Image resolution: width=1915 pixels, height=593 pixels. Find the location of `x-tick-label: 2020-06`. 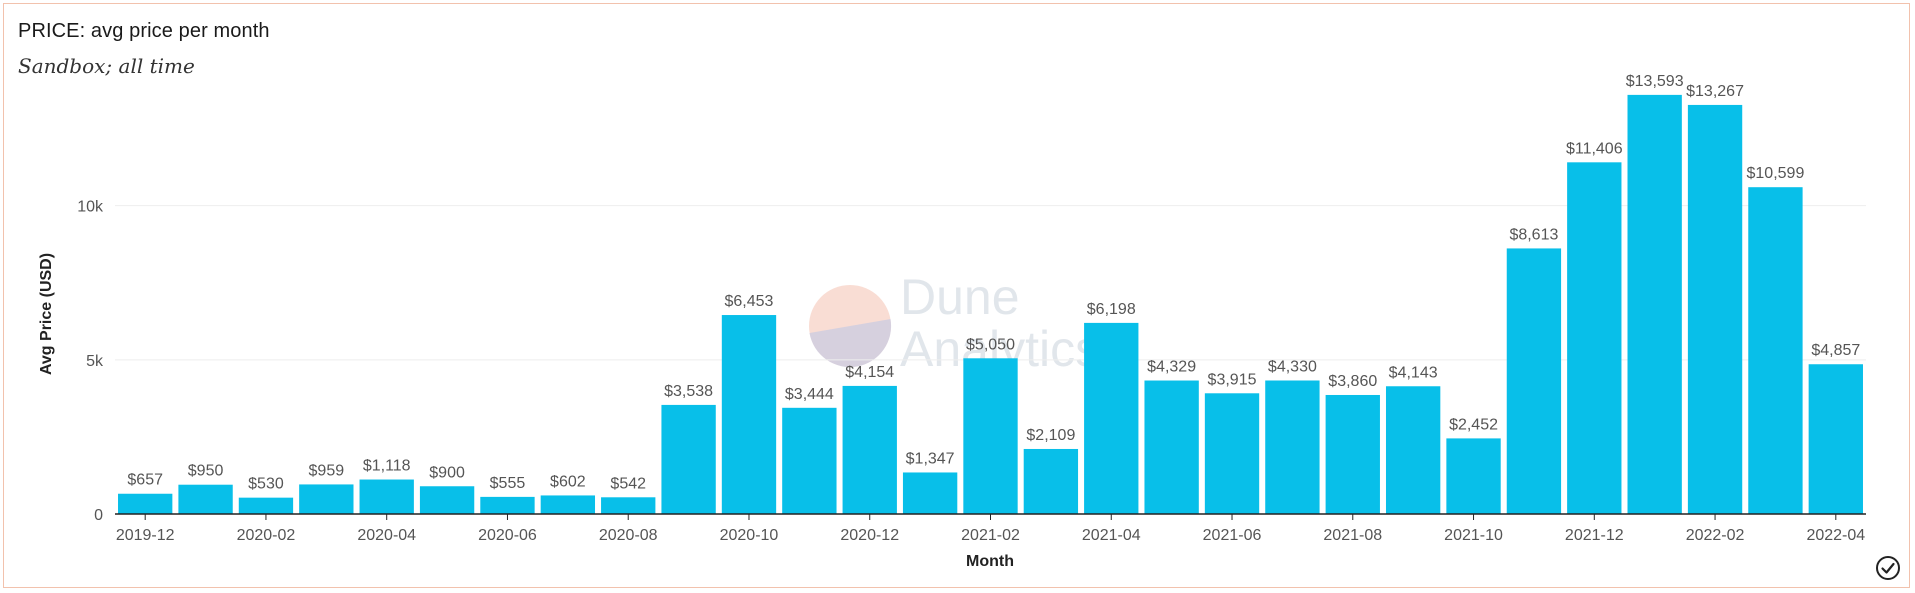

x-tick-label: 2020-06 is located at coordinates (507, 535).